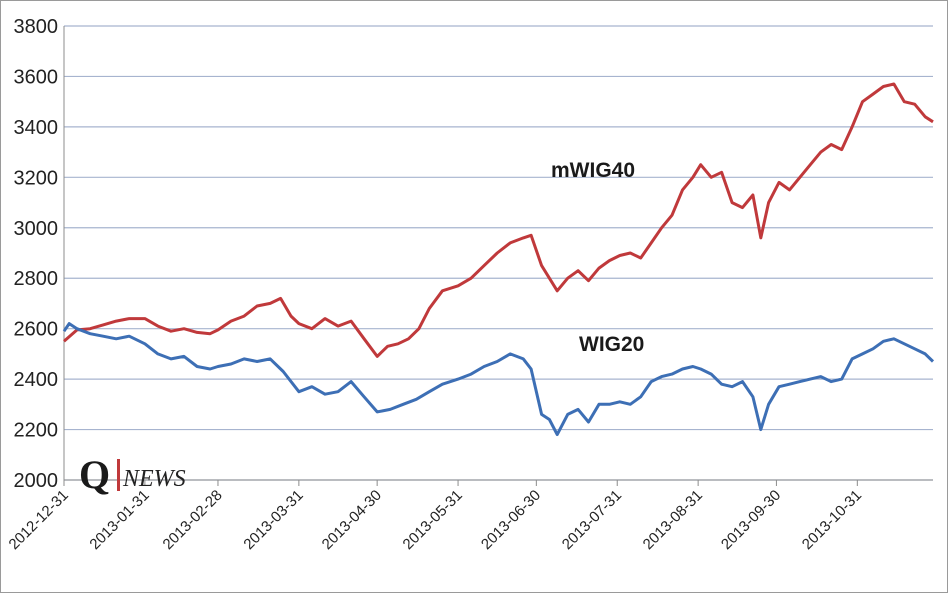 This screenshot has width=948, height=593. What do you see at coordinates (154, 479) in the screenshot?
I see `logo-text: NEWS` at bounding box center [154, 479].